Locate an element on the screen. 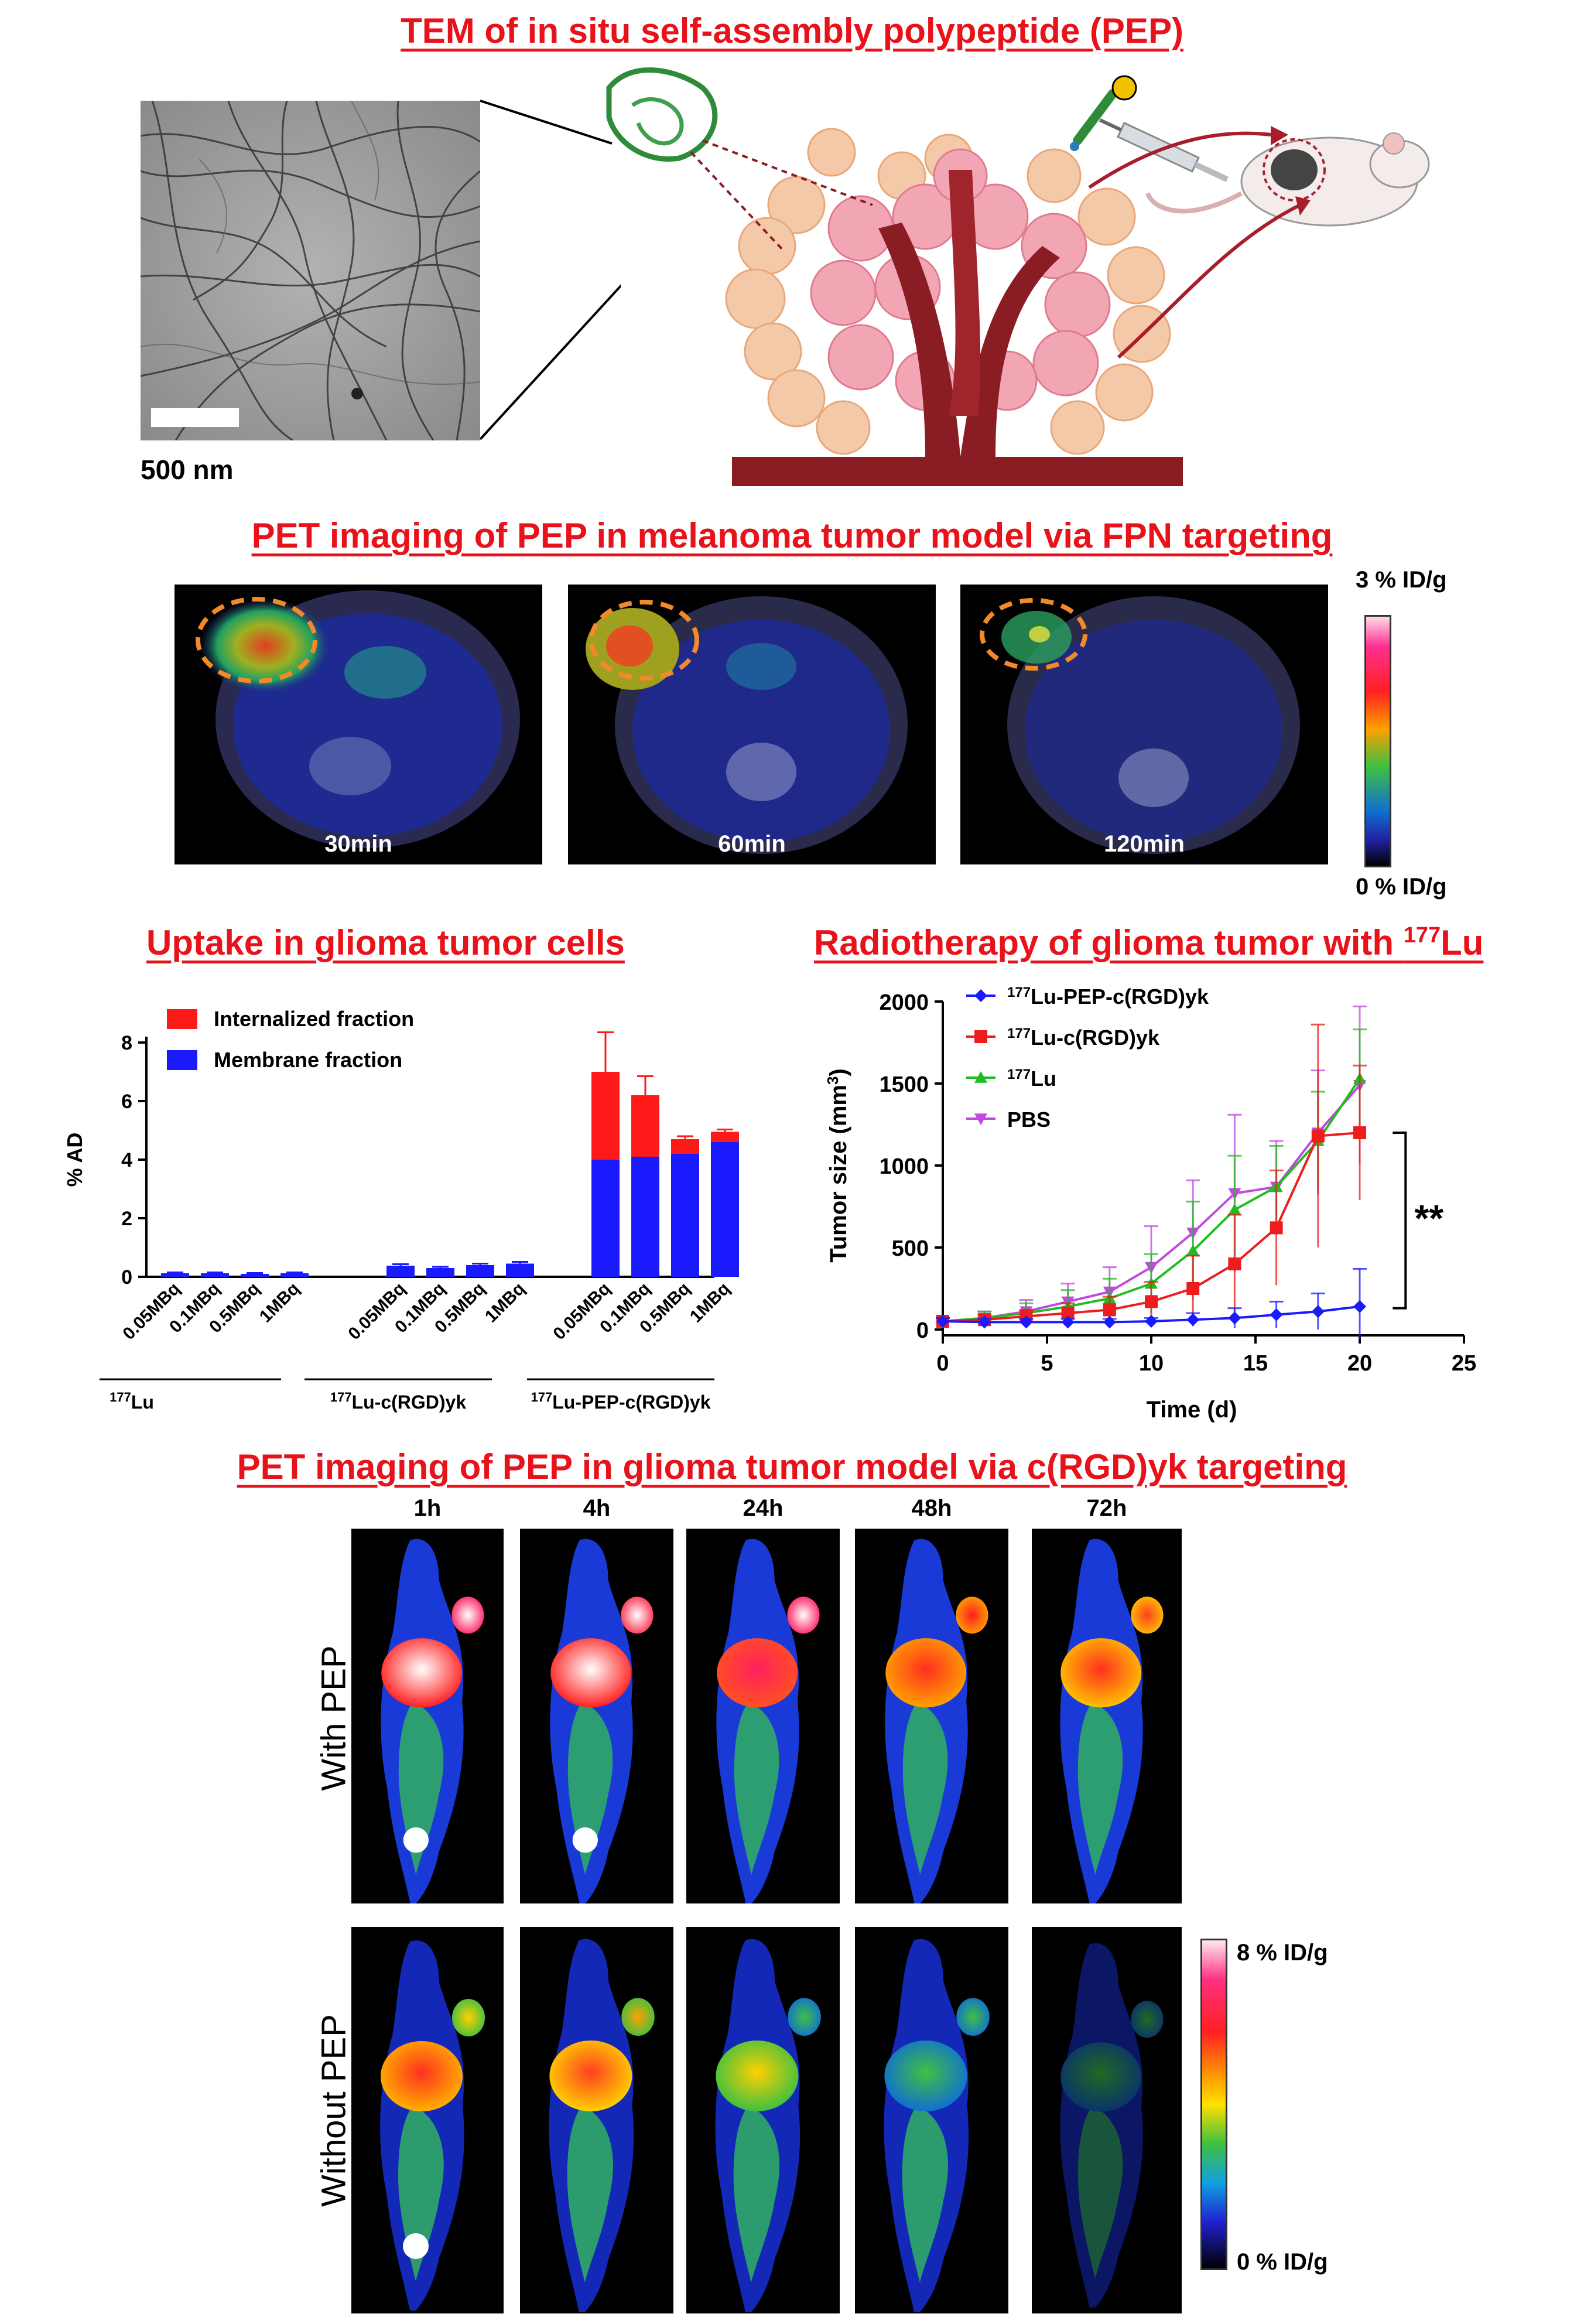  glioma-colorbar-max: 8 % ID/g is located at coordinates (1282, 1953).